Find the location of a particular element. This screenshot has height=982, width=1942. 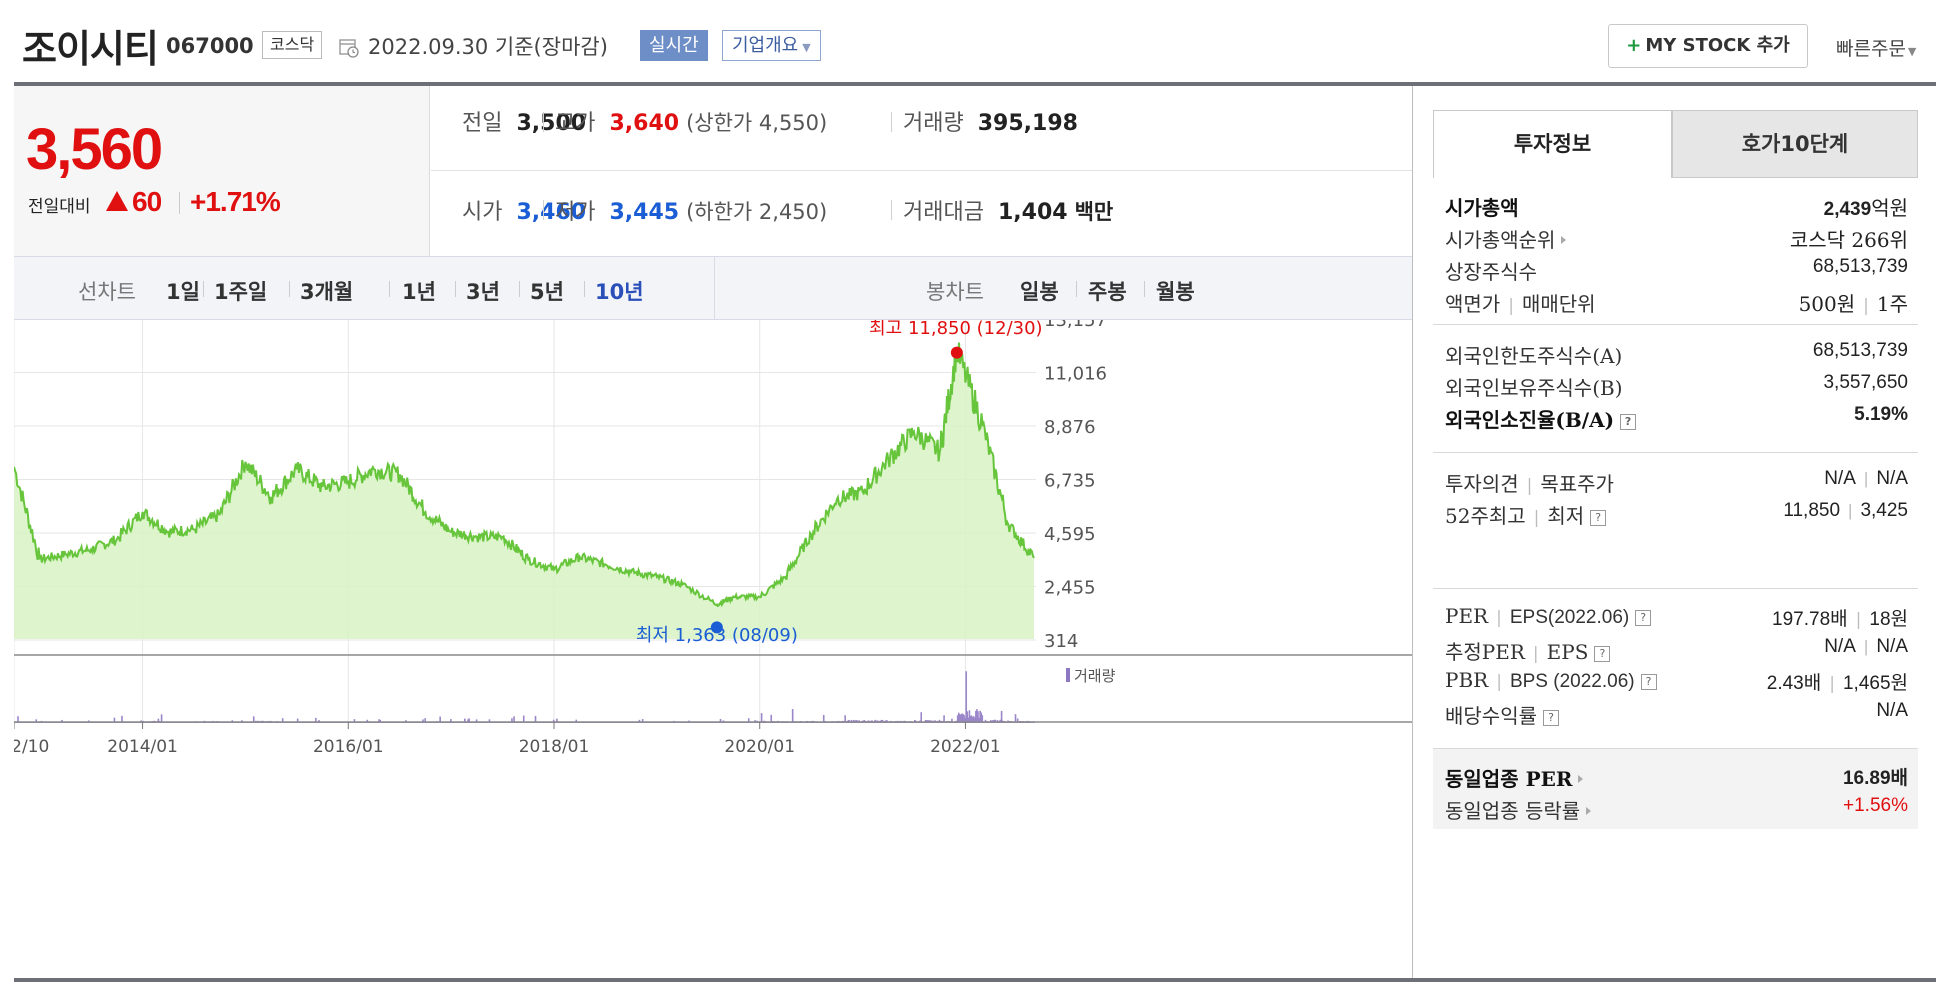

pbr-row: PBR | BPS (2022.06)? 2.43배 | 1,465원 is located at coordinates (1676, 683).